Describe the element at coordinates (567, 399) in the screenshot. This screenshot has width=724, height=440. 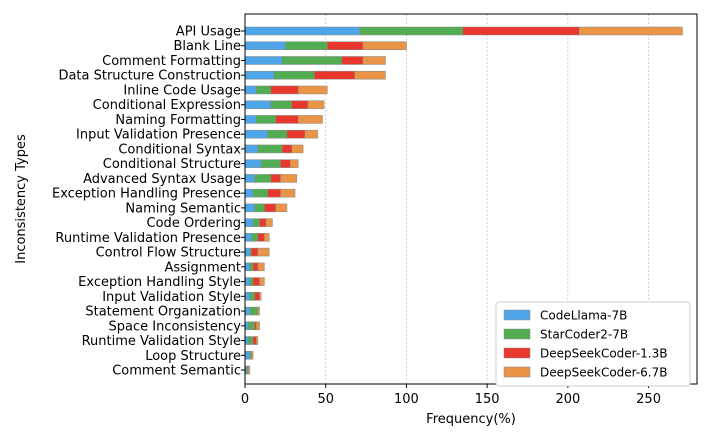
I see `x-tick-label: 200` at that location.